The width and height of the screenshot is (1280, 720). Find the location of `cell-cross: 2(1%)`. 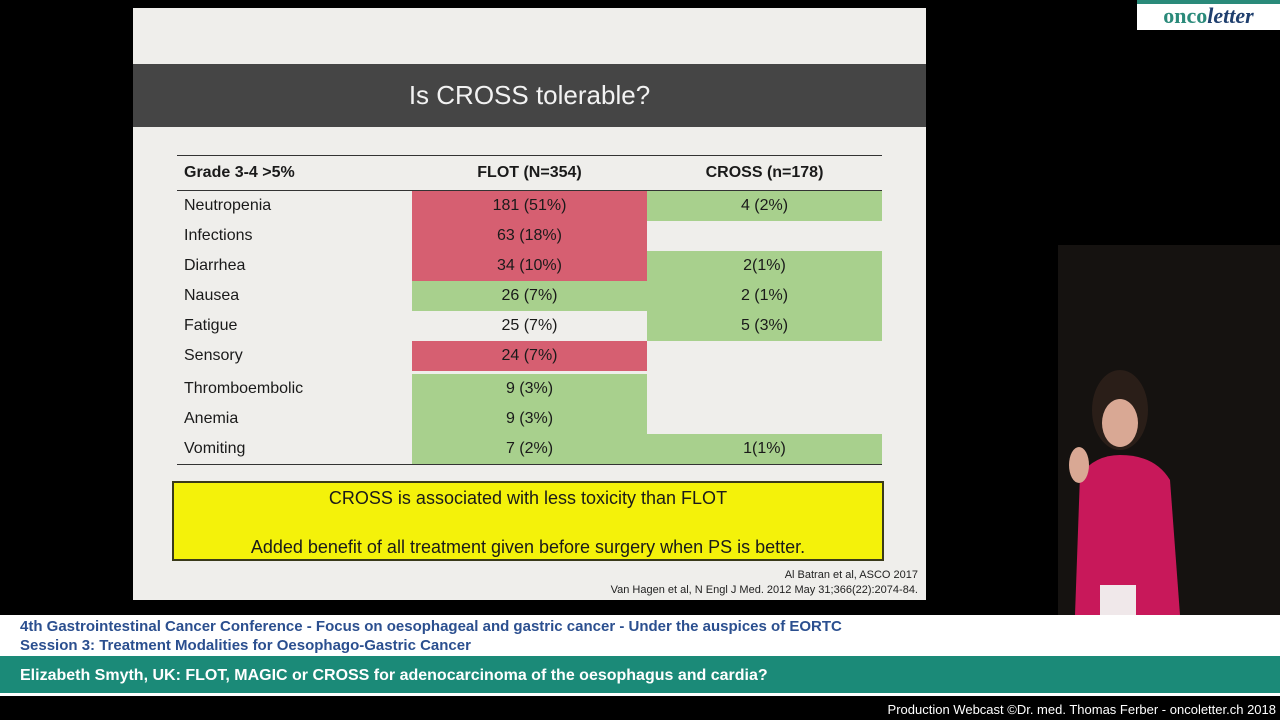

cell-cross: 2(1%) is located at coordinates (764, 266).